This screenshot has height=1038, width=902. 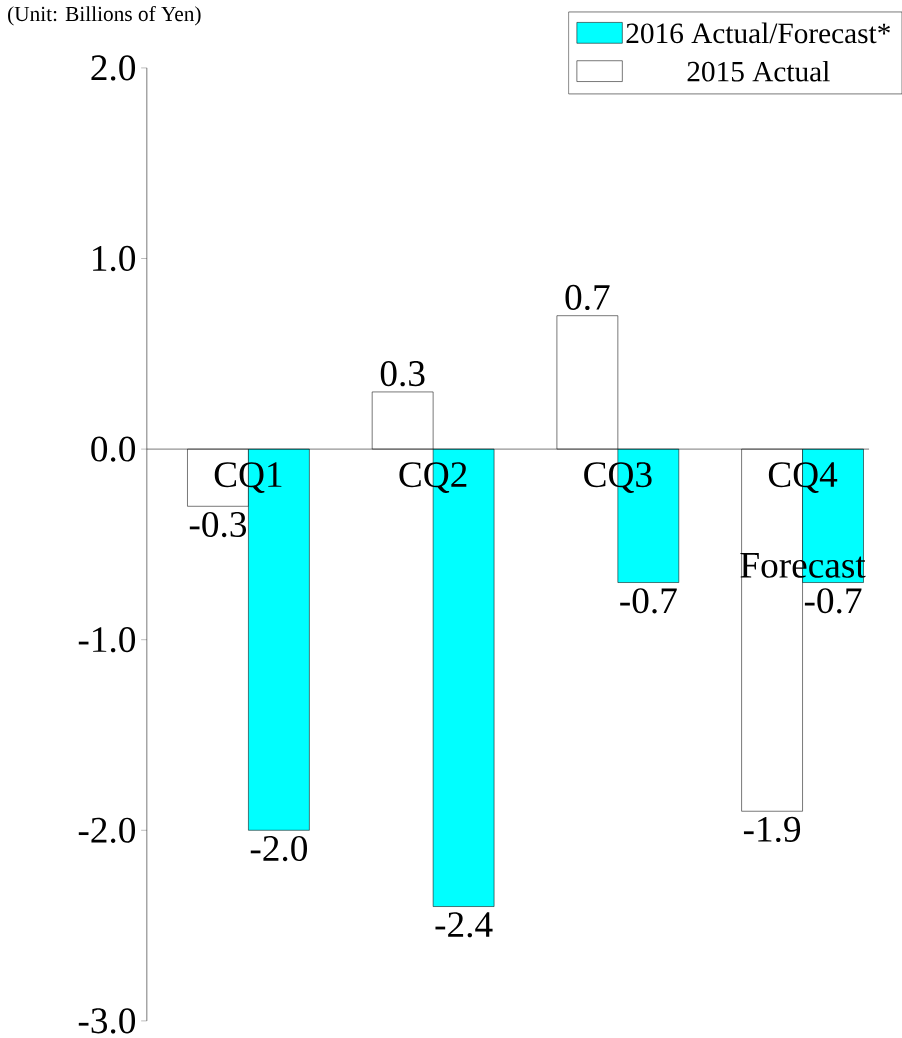 I want to click on y-tick-label: -1.0, so click(x=106, y=640).